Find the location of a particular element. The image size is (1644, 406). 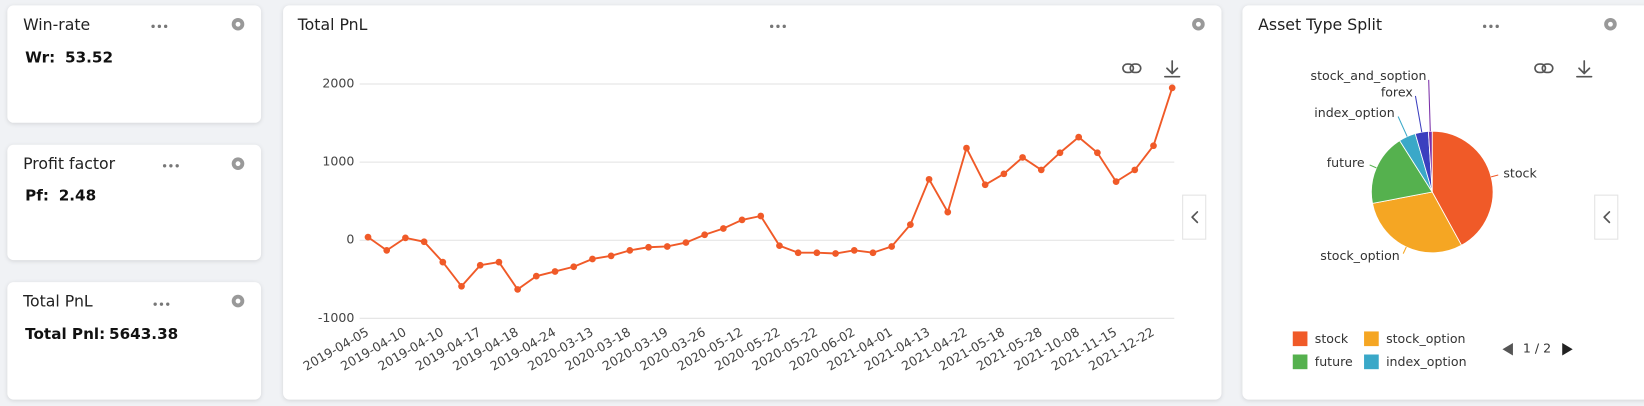

metric-value: 5643.38 is located at coordinates (143, 334).